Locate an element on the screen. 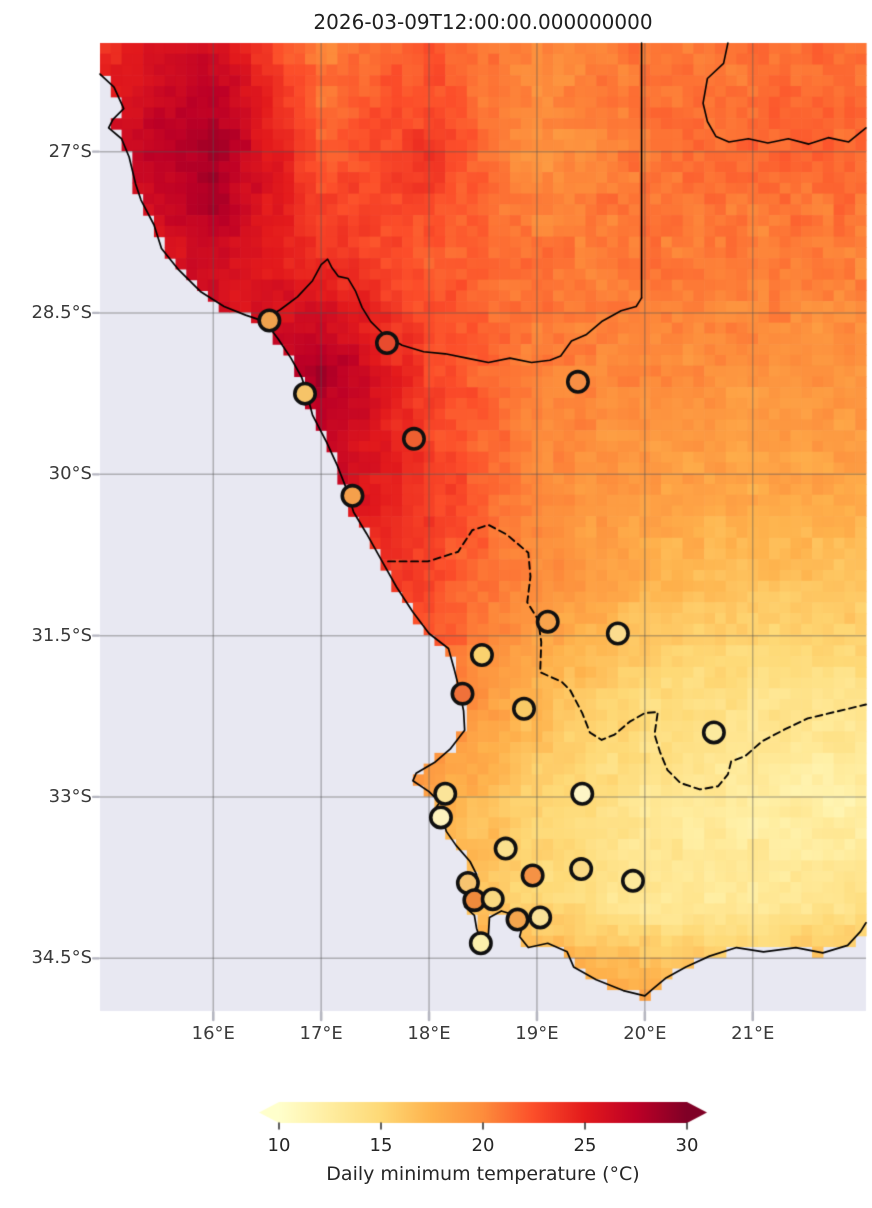 The width and height of the screenshot is (872, 1208). colorbar-tick-label: 15 is located at coordinates (381, 1145).